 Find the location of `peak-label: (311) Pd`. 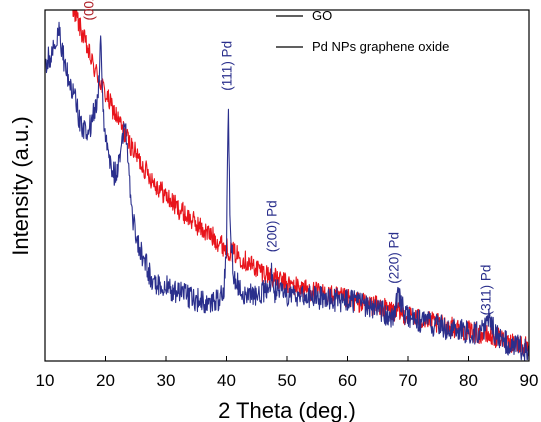

peak-label: (311) Pd is located at coordinates (485, 290).